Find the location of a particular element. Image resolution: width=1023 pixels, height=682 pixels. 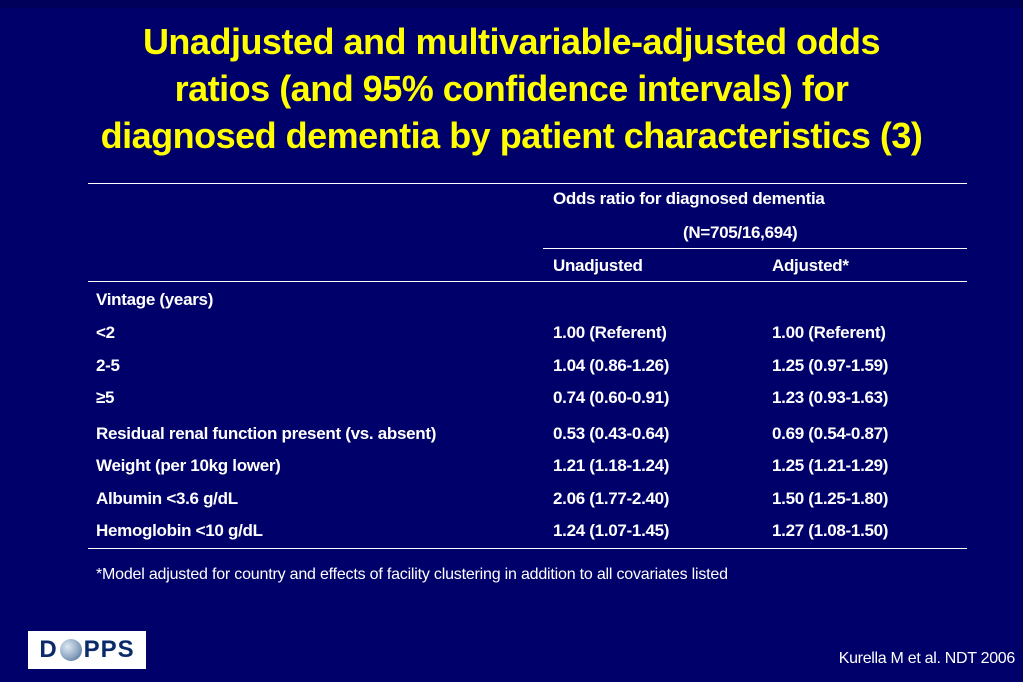

row-label: Vintage (years) is located at coordinates (155, 299).